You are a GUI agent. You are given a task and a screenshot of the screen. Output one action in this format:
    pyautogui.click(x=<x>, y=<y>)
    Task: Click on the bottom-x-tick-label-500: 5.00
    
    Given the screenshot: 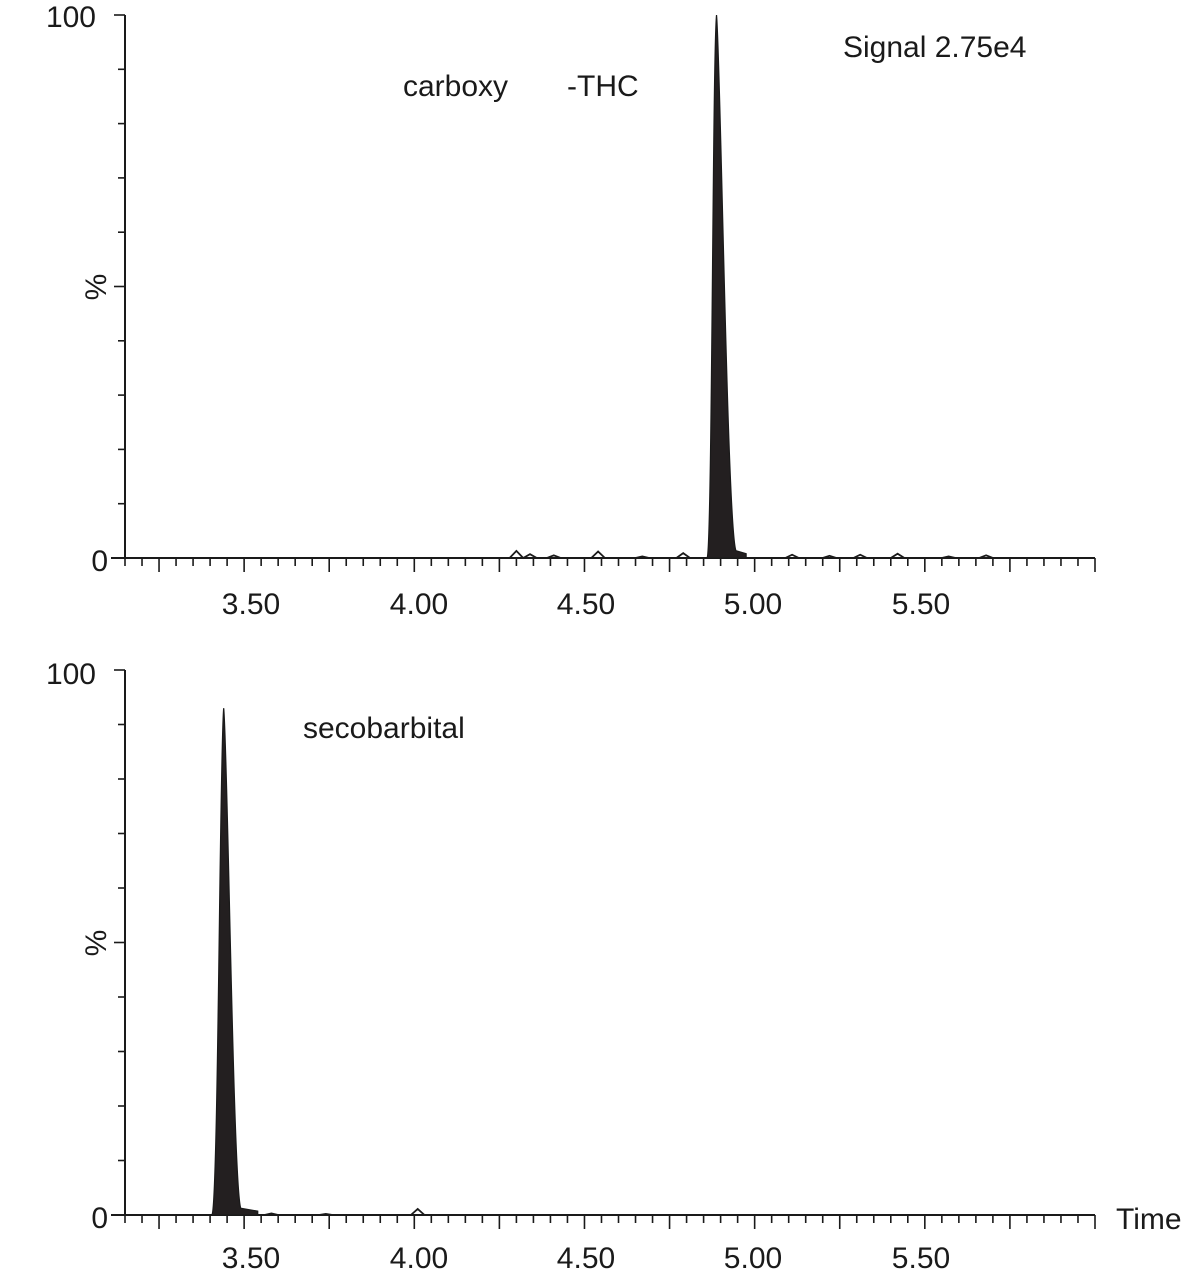 What is the action you would take?
    pyautogui.click(x=753, y=1258)
    